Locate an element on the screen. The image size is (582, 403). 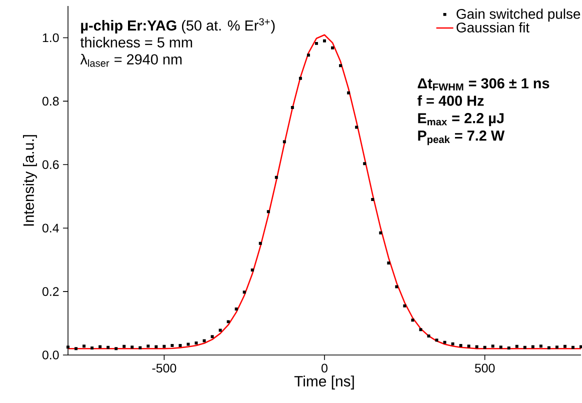
y-tick-label: 0.2 is located at coordinates (50, 291).